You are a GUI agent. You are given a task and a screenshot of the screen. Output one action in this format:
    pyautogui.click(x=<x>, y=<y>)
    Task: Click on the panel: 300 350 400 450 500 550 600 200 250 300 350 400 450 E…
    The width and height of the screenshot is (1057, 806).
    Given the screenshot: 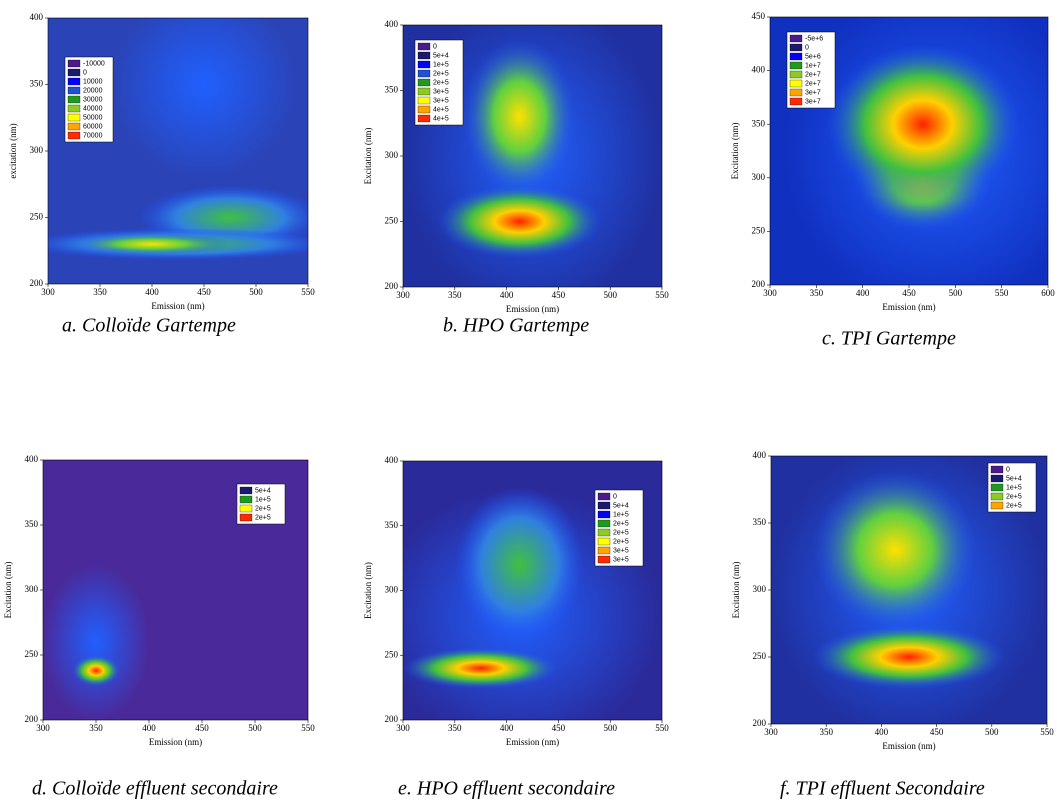 What is the action you would take?
    pyautogui.click(x=892, y=180)
    